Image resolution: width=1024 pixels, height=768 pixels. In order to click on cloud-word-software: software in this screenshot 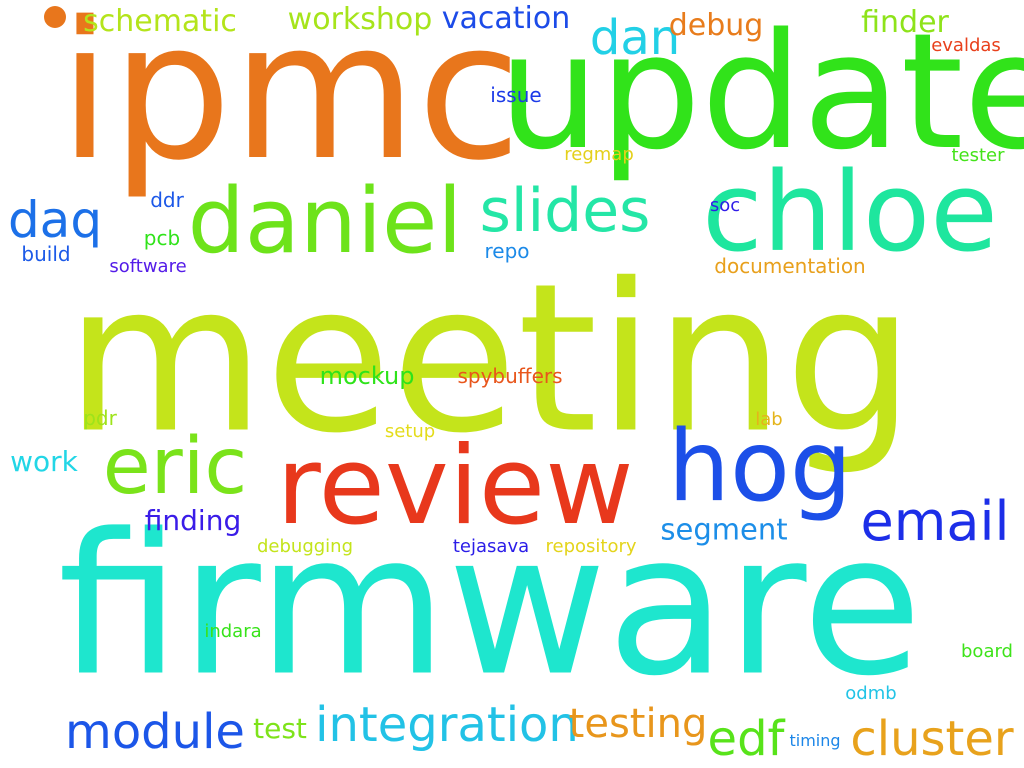, I will do `click(148, 266)`.